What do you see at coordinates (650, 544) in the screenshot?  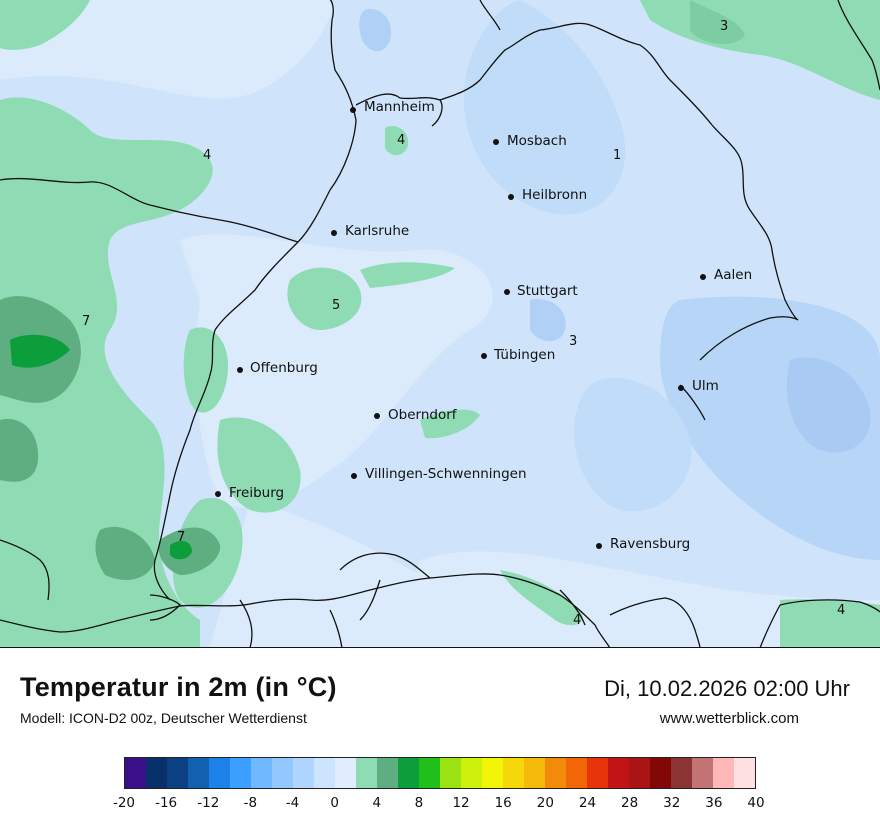 I see `city-label-ravensburg: Ravensburg` at bounding box center [650, 544].